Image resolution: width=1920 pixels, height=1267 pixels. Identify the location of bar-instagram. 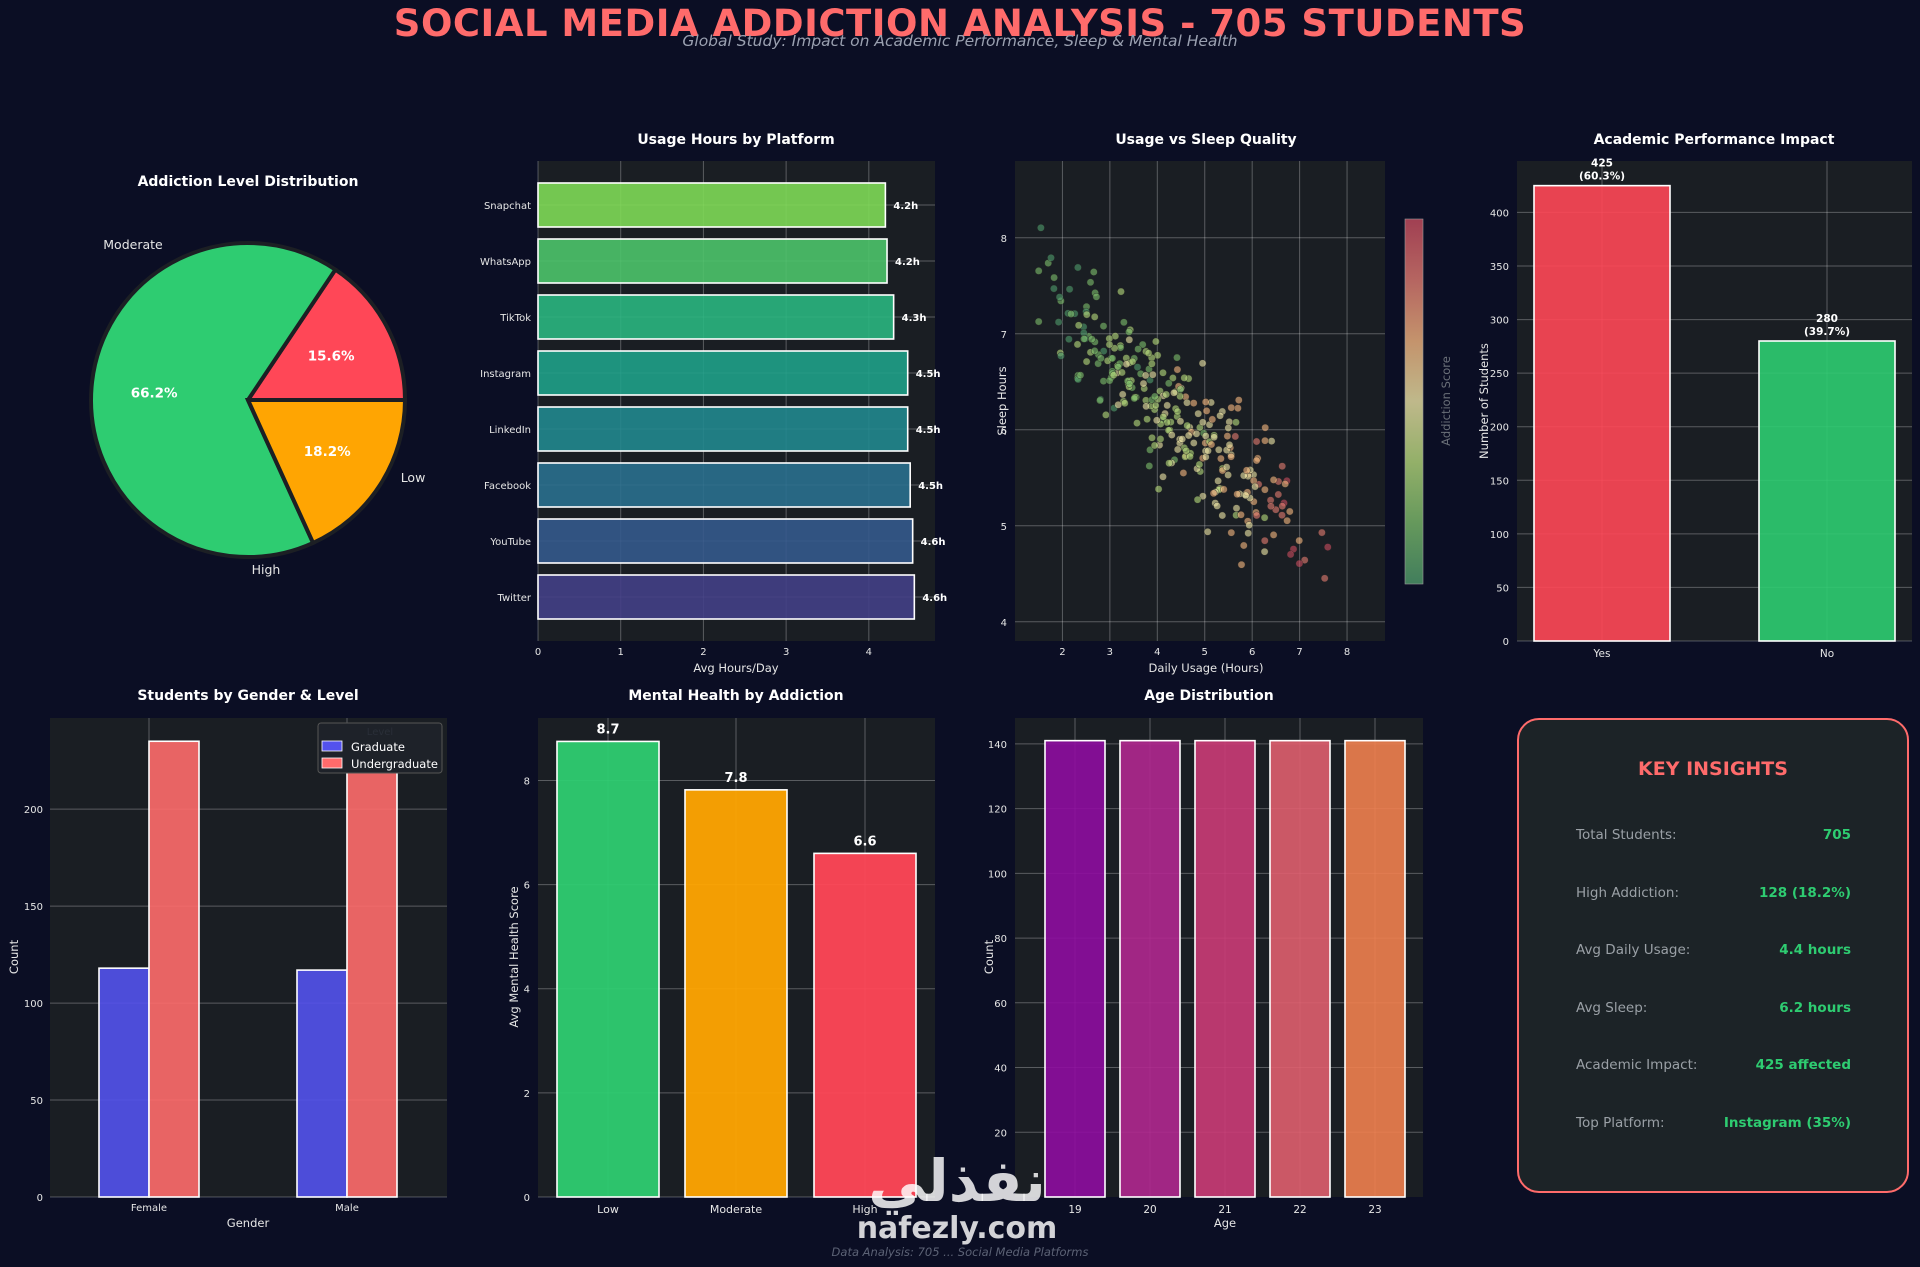
(723, 373).